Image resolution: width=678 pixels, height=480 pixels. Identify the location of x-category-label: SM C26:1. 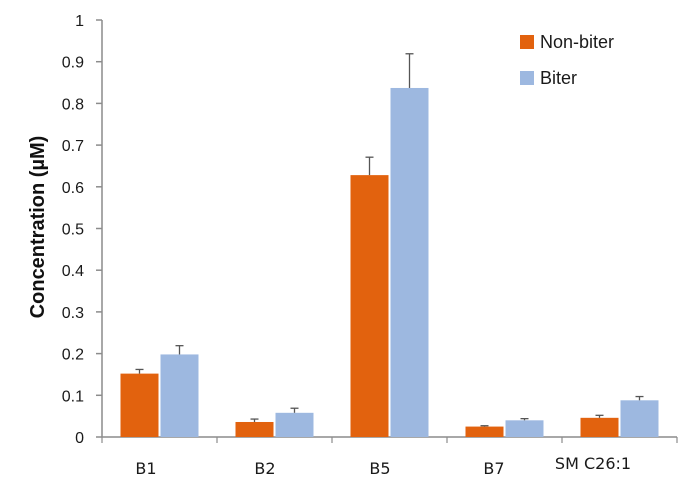
(593, 463).